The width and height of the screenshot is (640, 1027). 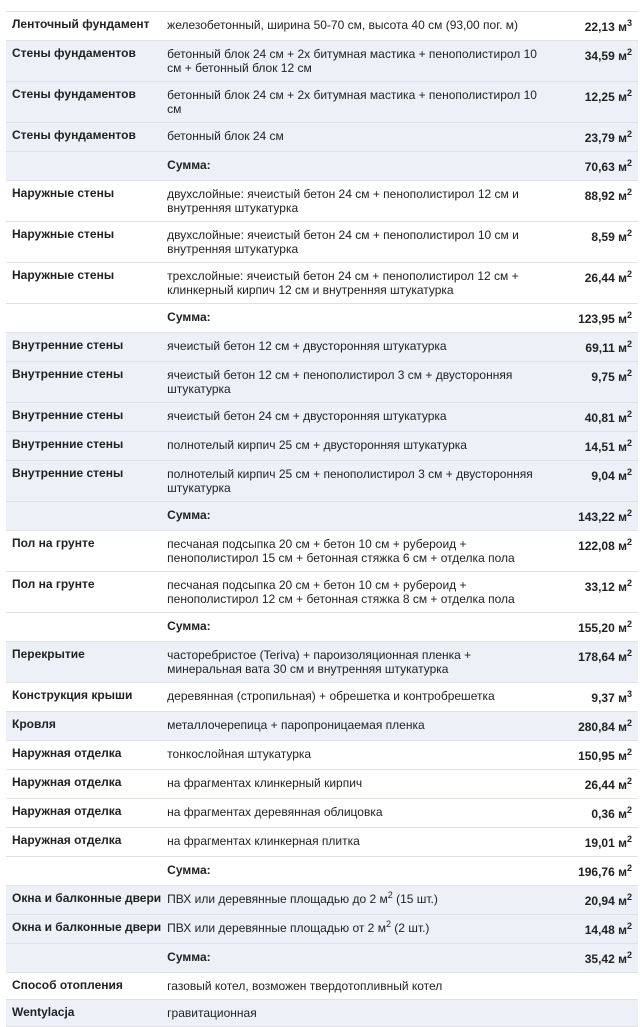 I want to click on row-label: Стены фундаментов, so click(x=84, y=137).